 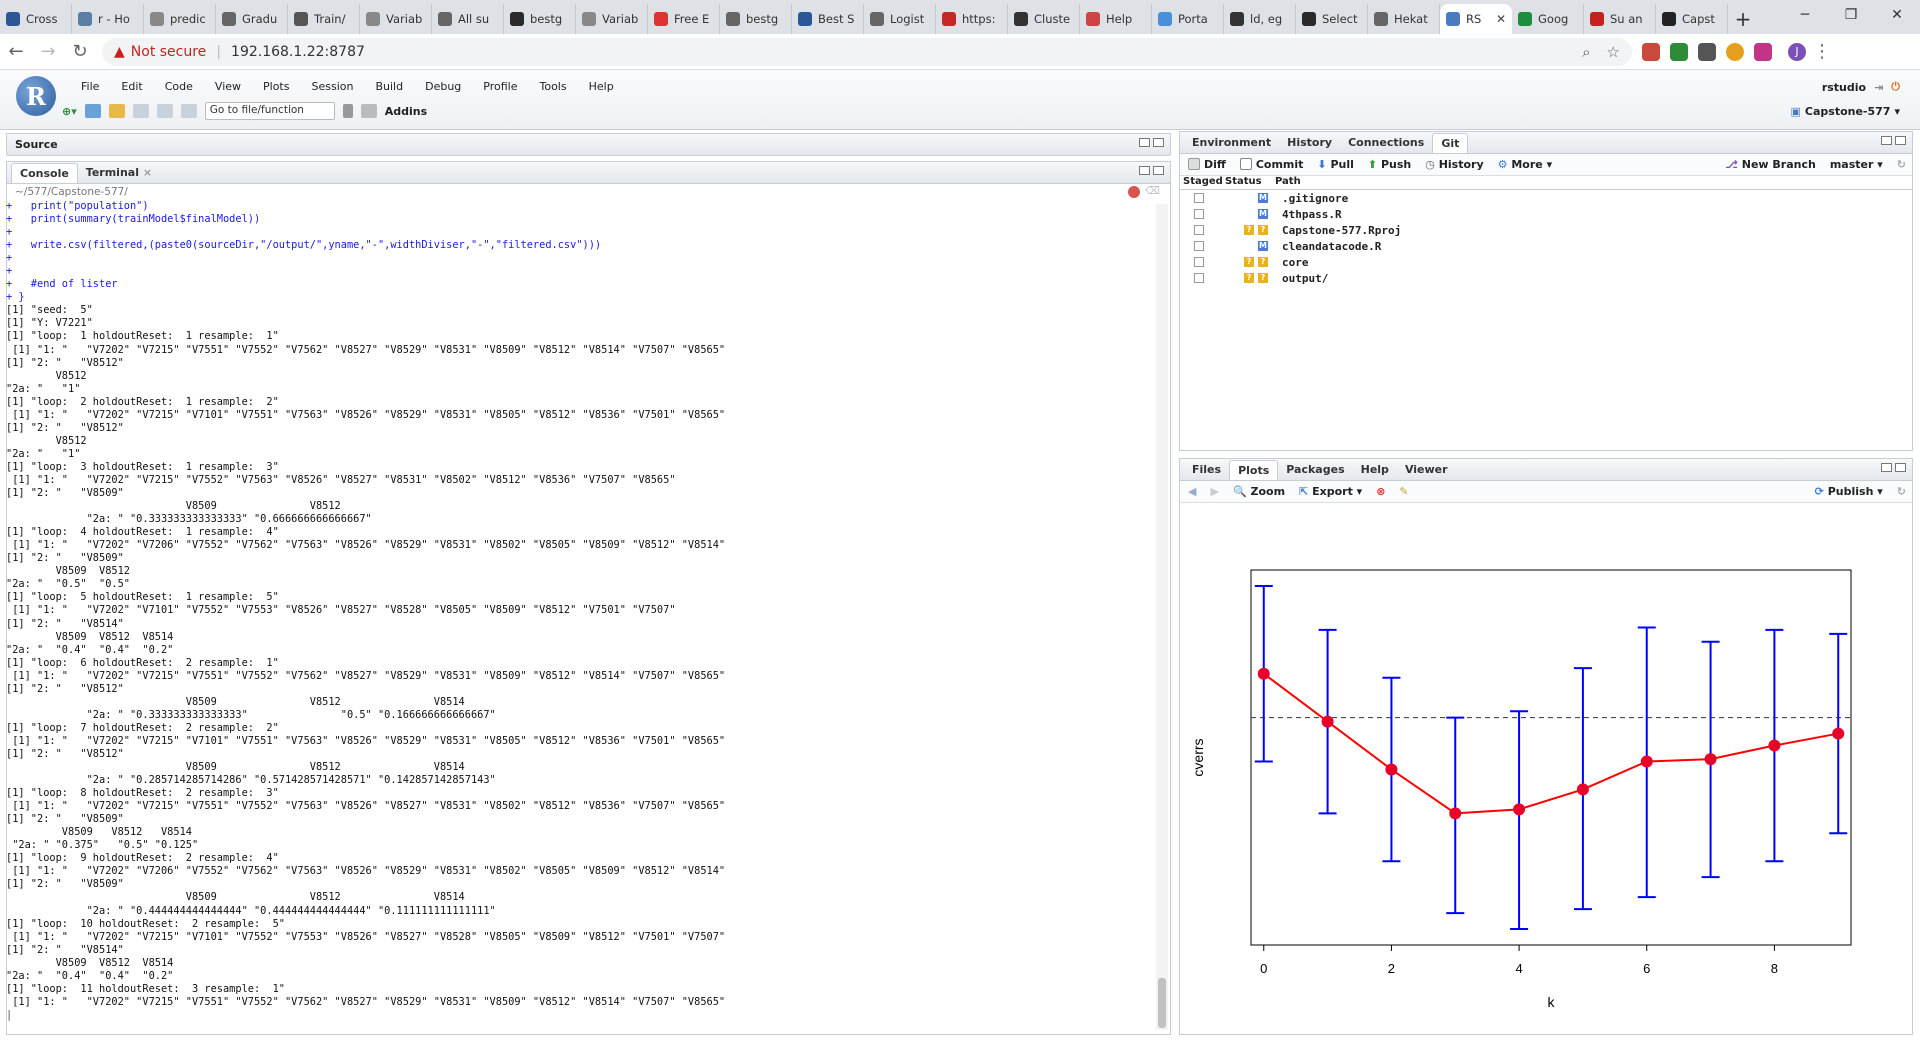 I want to click on tab-connections: Connections, so click(x=1386, y=142).